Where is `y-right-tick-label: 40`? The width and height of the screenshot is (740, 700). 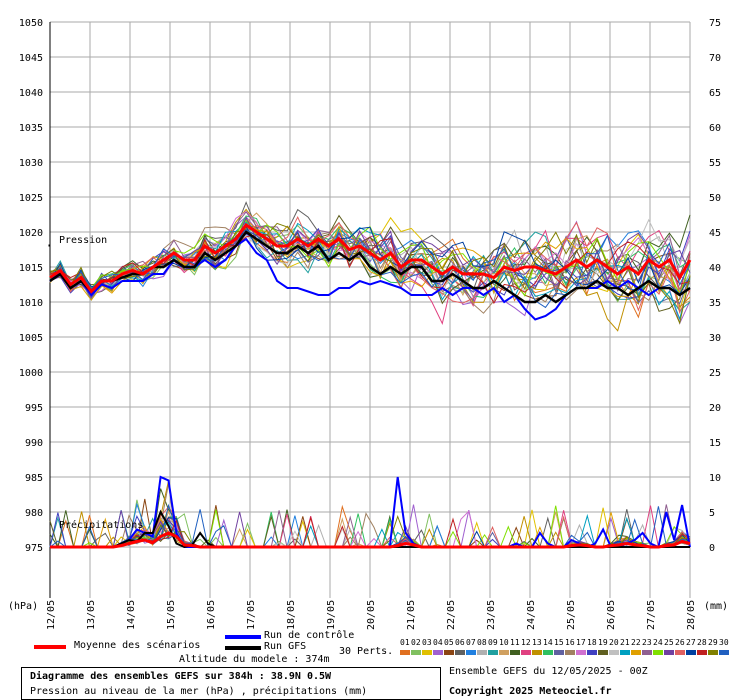 y-right-tick-label: 40 is located at coordinates (715, 268).